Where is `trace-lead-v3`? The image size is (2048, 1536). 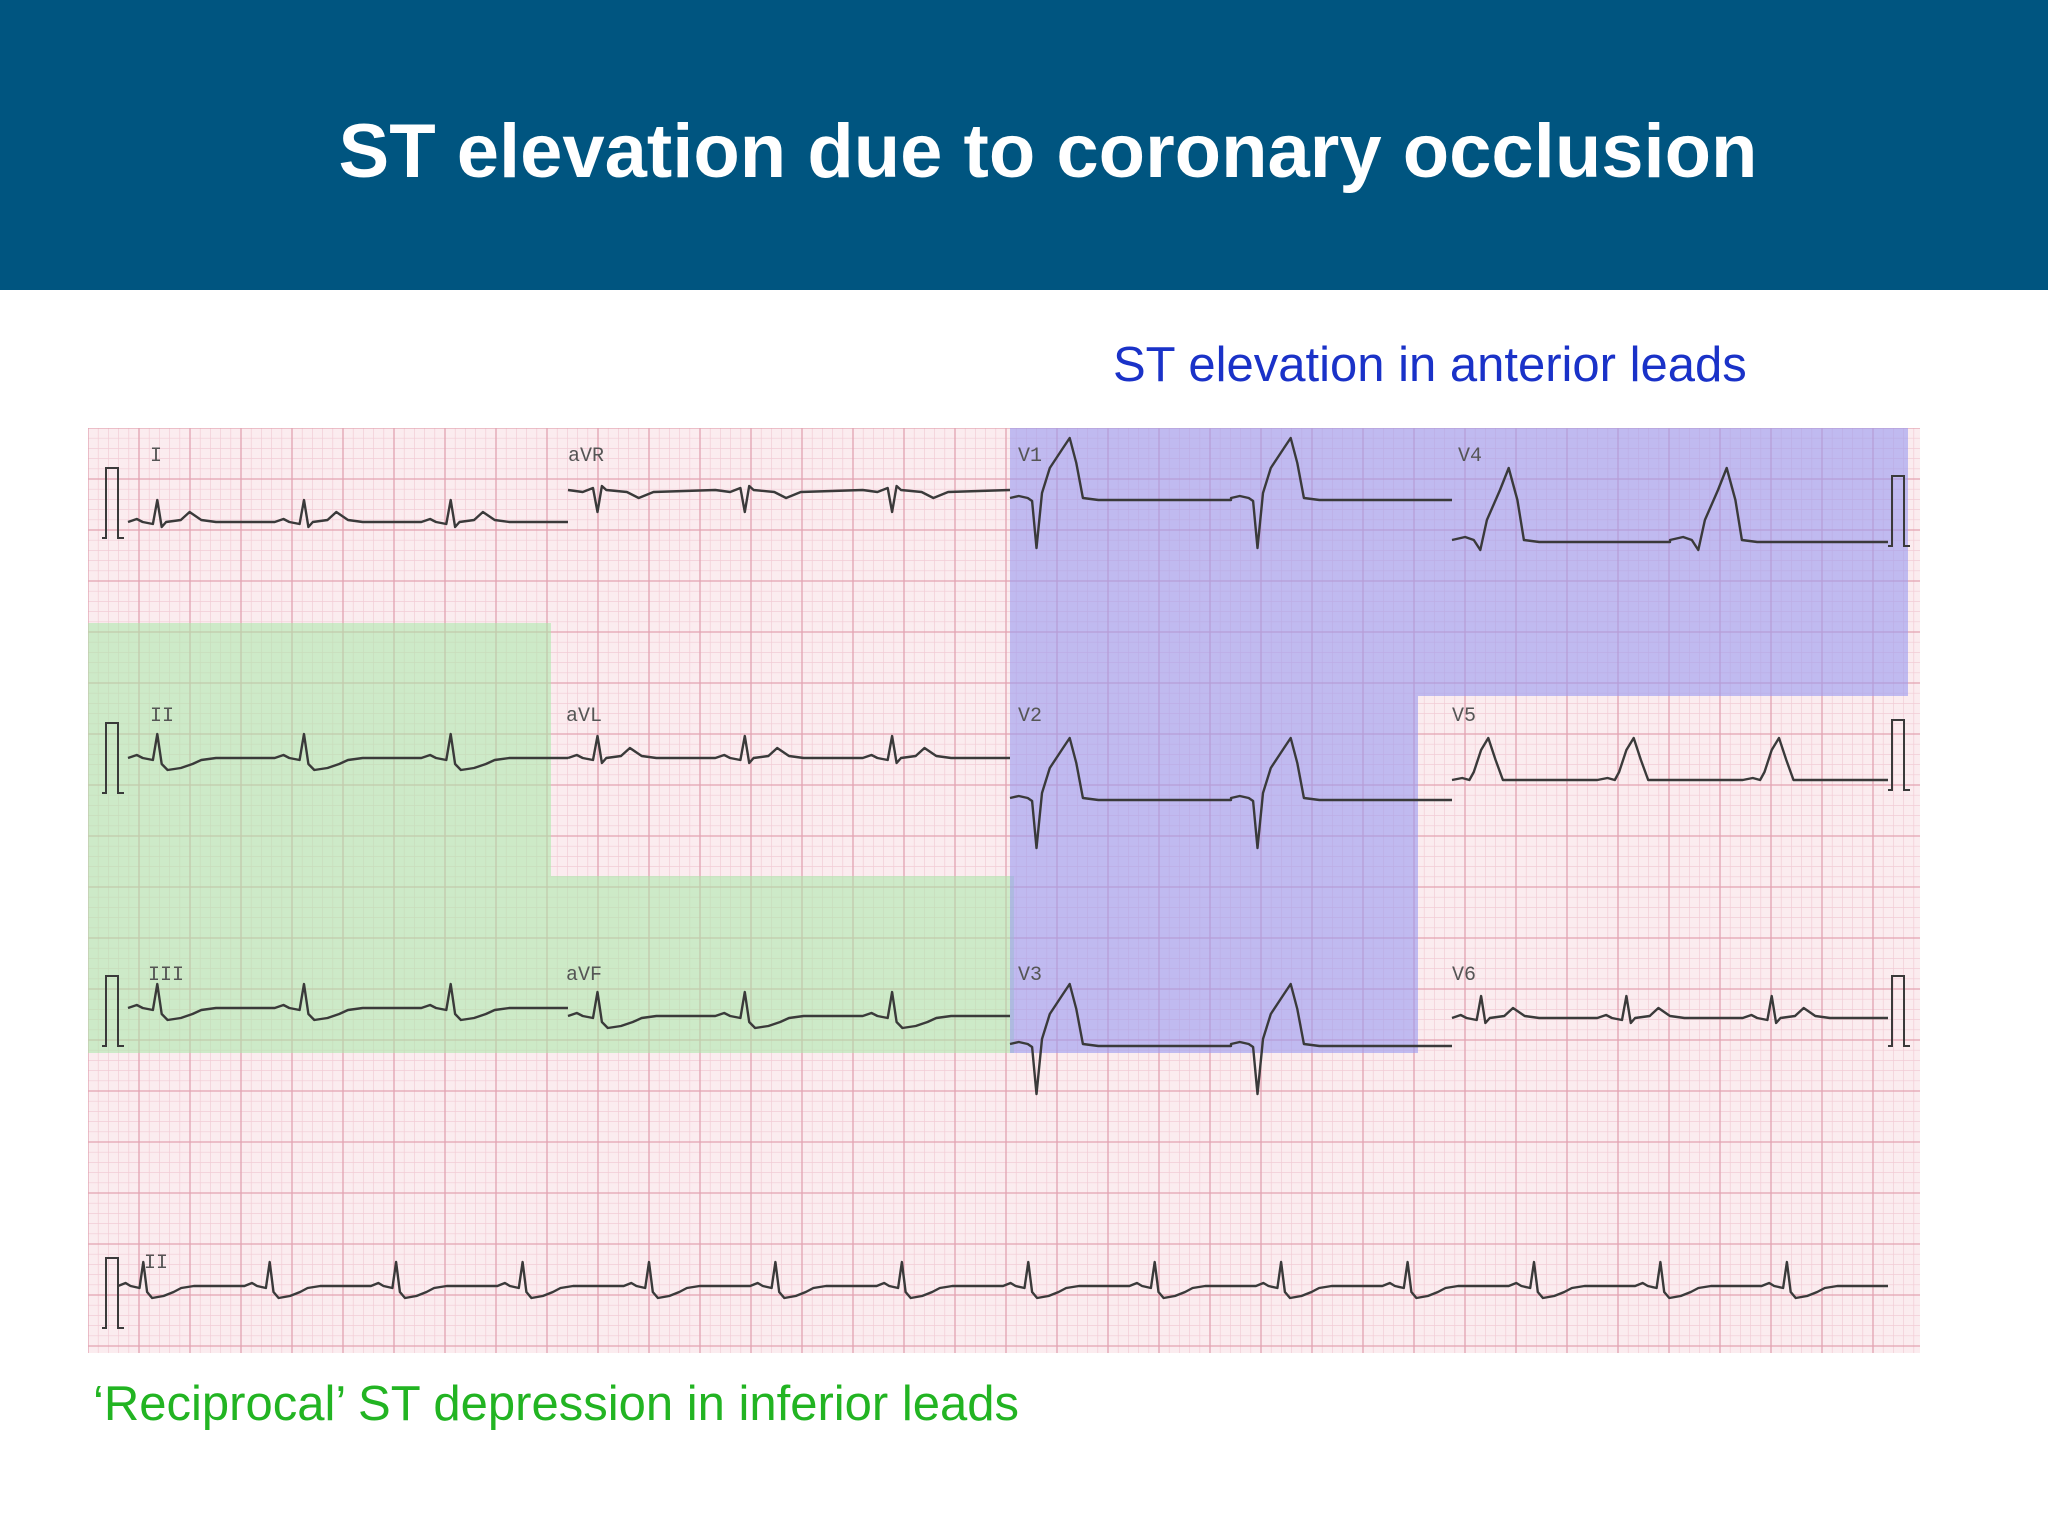 trace-lead-v3 is located at coordinates (1230, 1039).